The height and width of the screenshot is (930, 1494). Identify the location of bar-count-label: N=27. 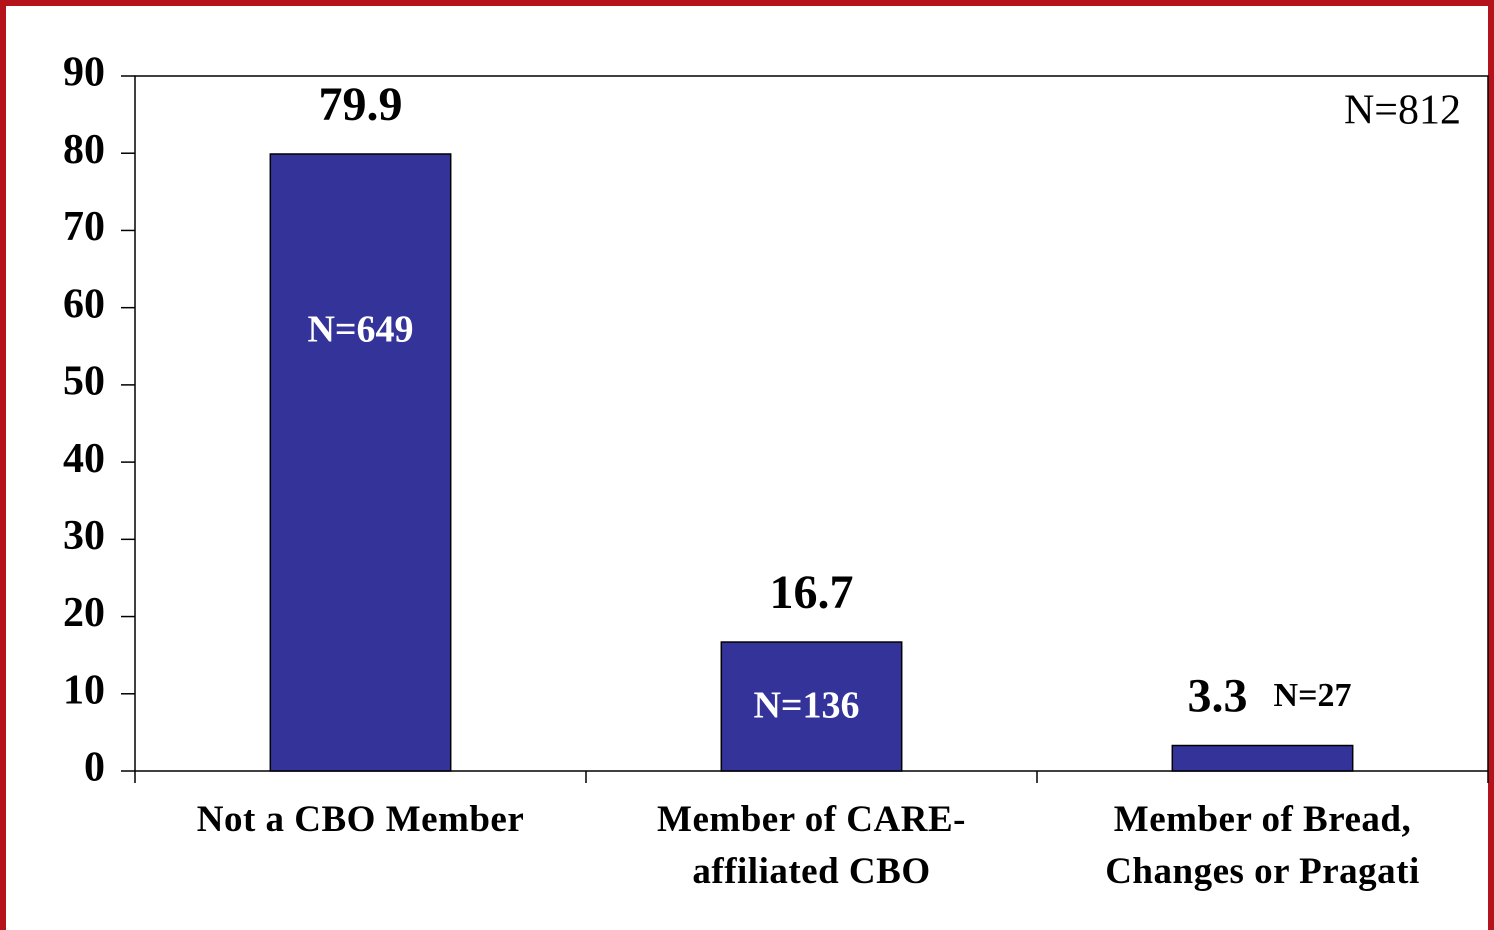
(1313, 695).